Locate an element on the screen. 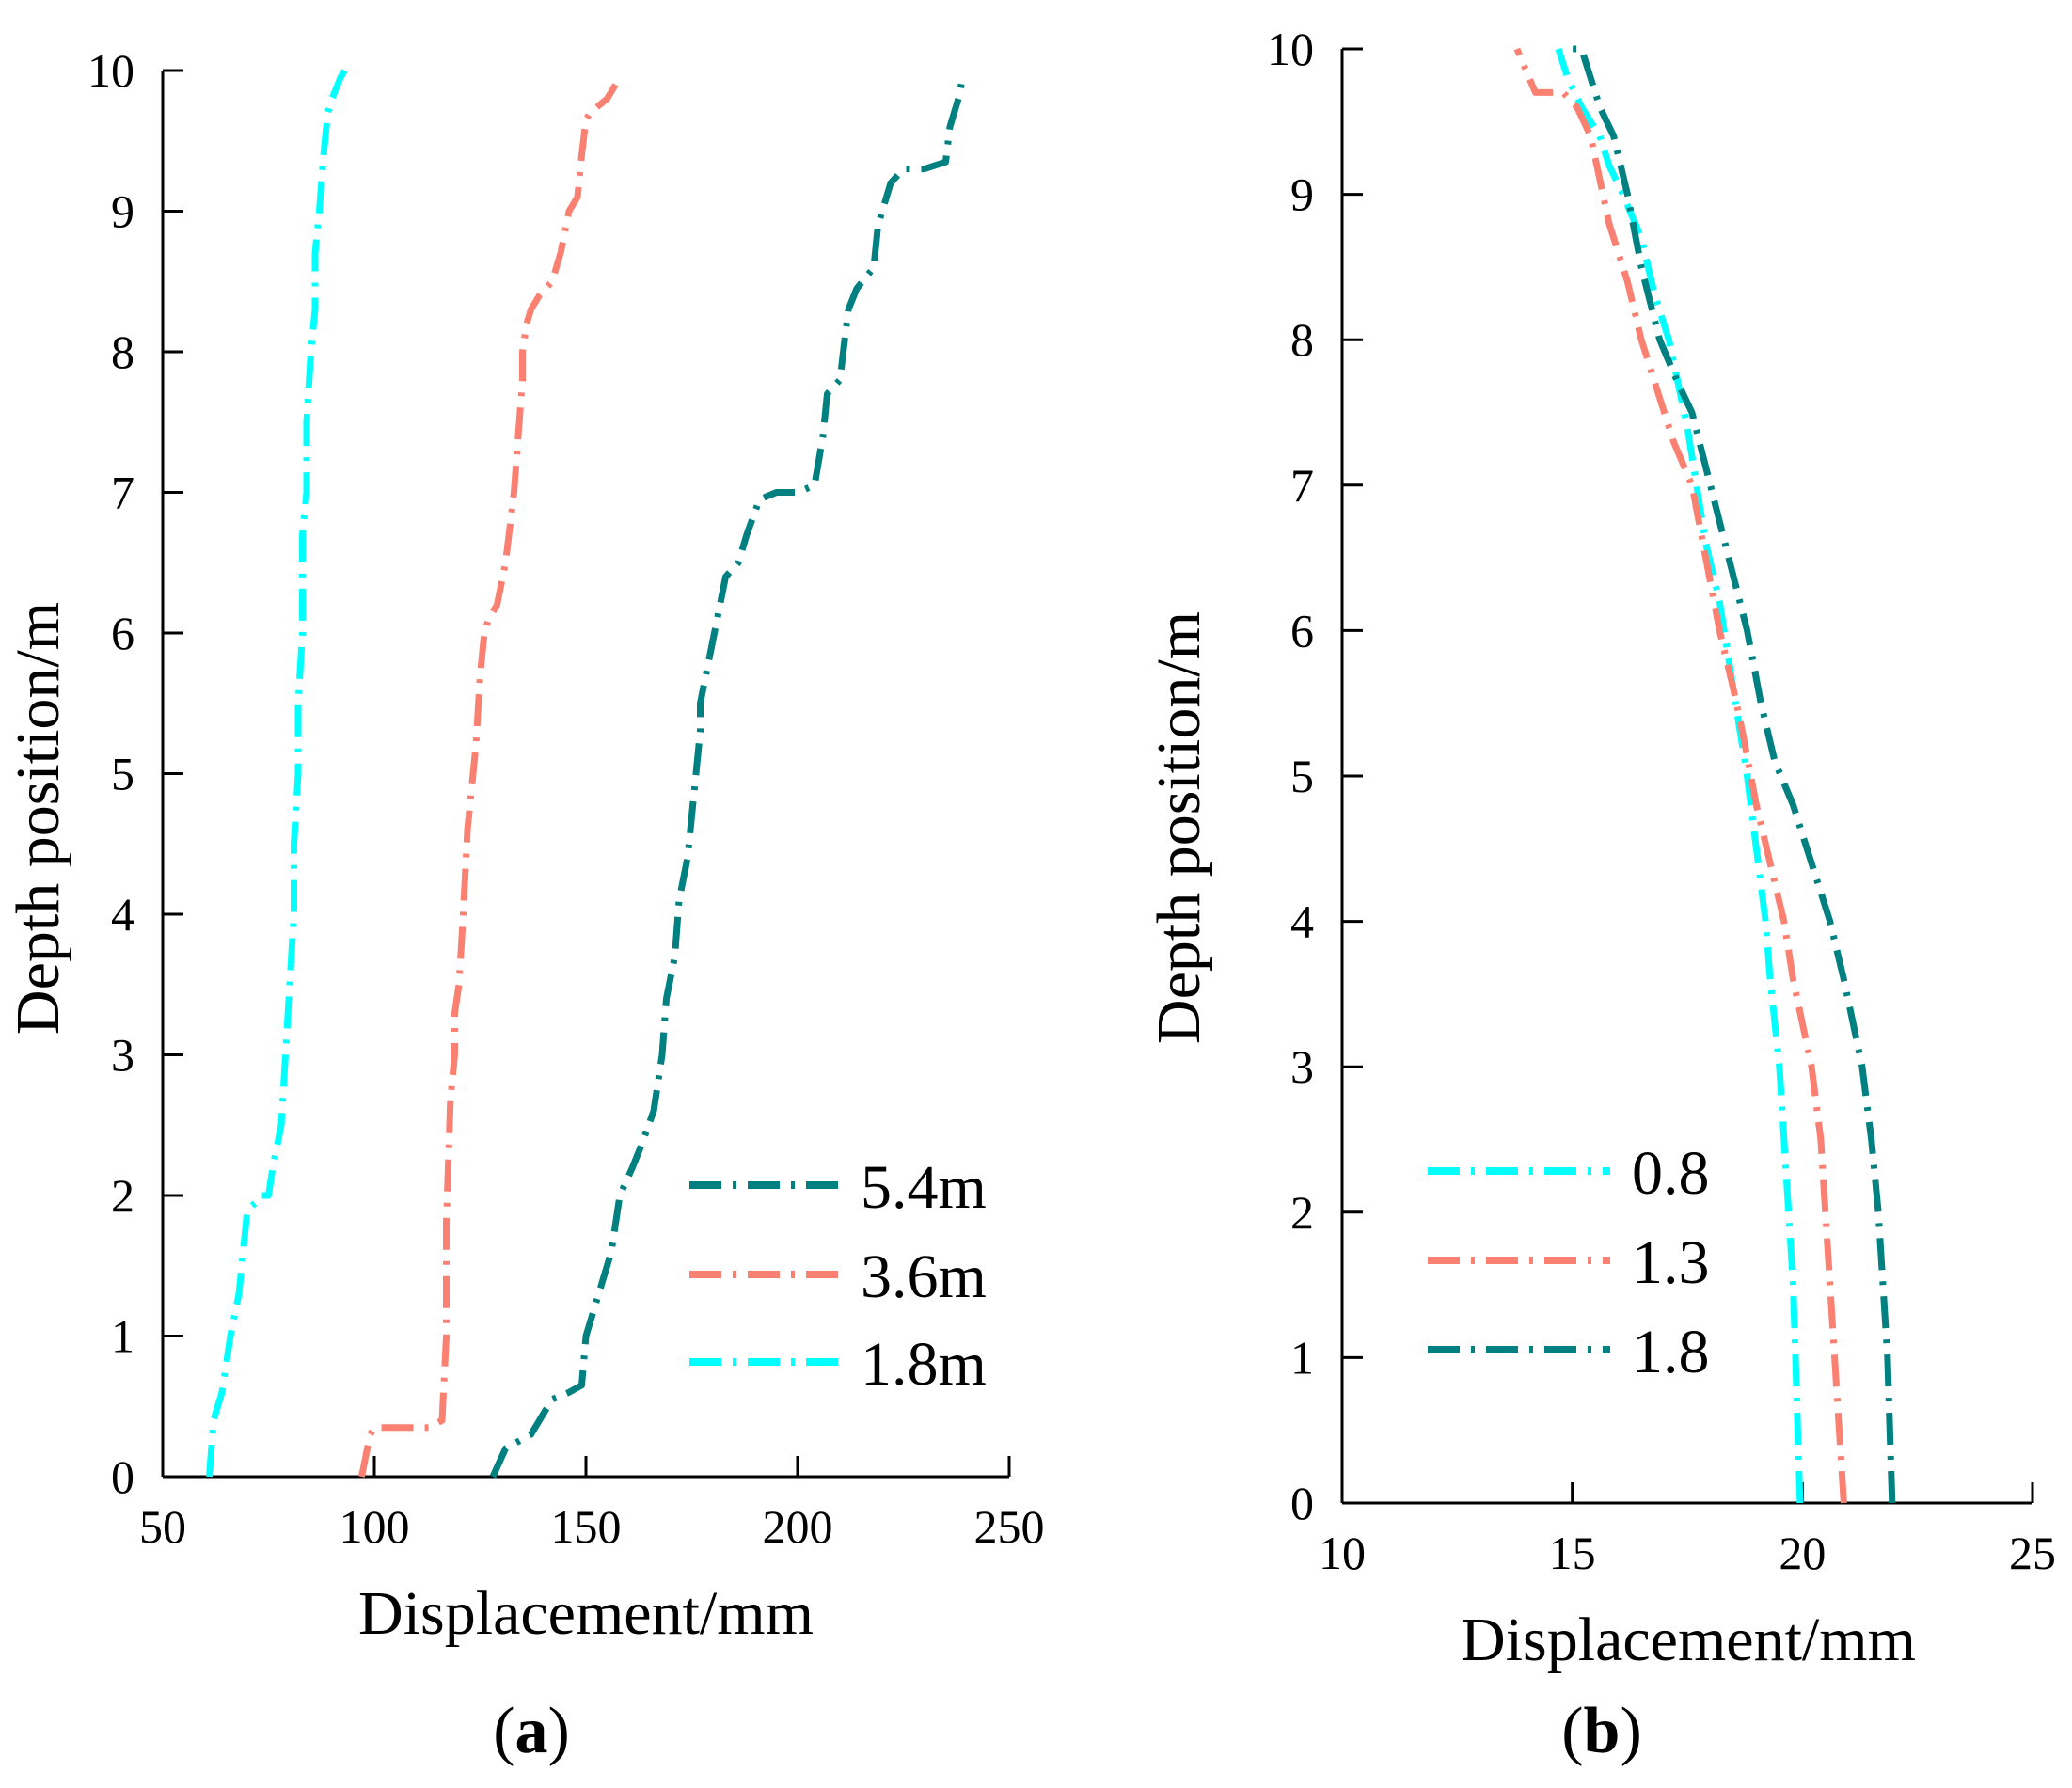  legend-label: 1.8m is located at coordinates (924, 1365).